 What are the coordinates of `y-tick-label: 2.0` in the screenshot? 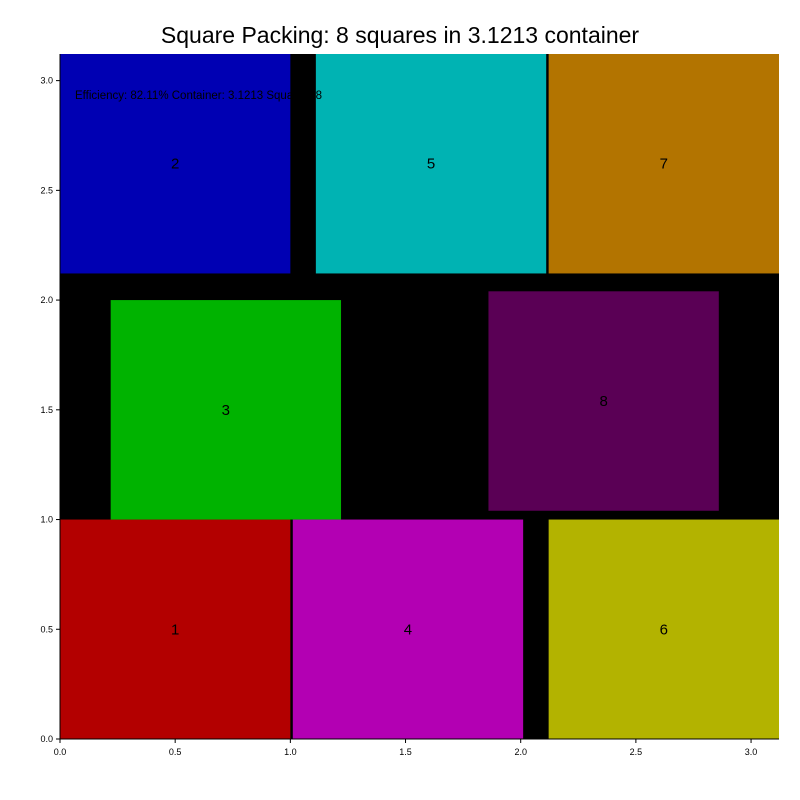 It's located at (46, 300).